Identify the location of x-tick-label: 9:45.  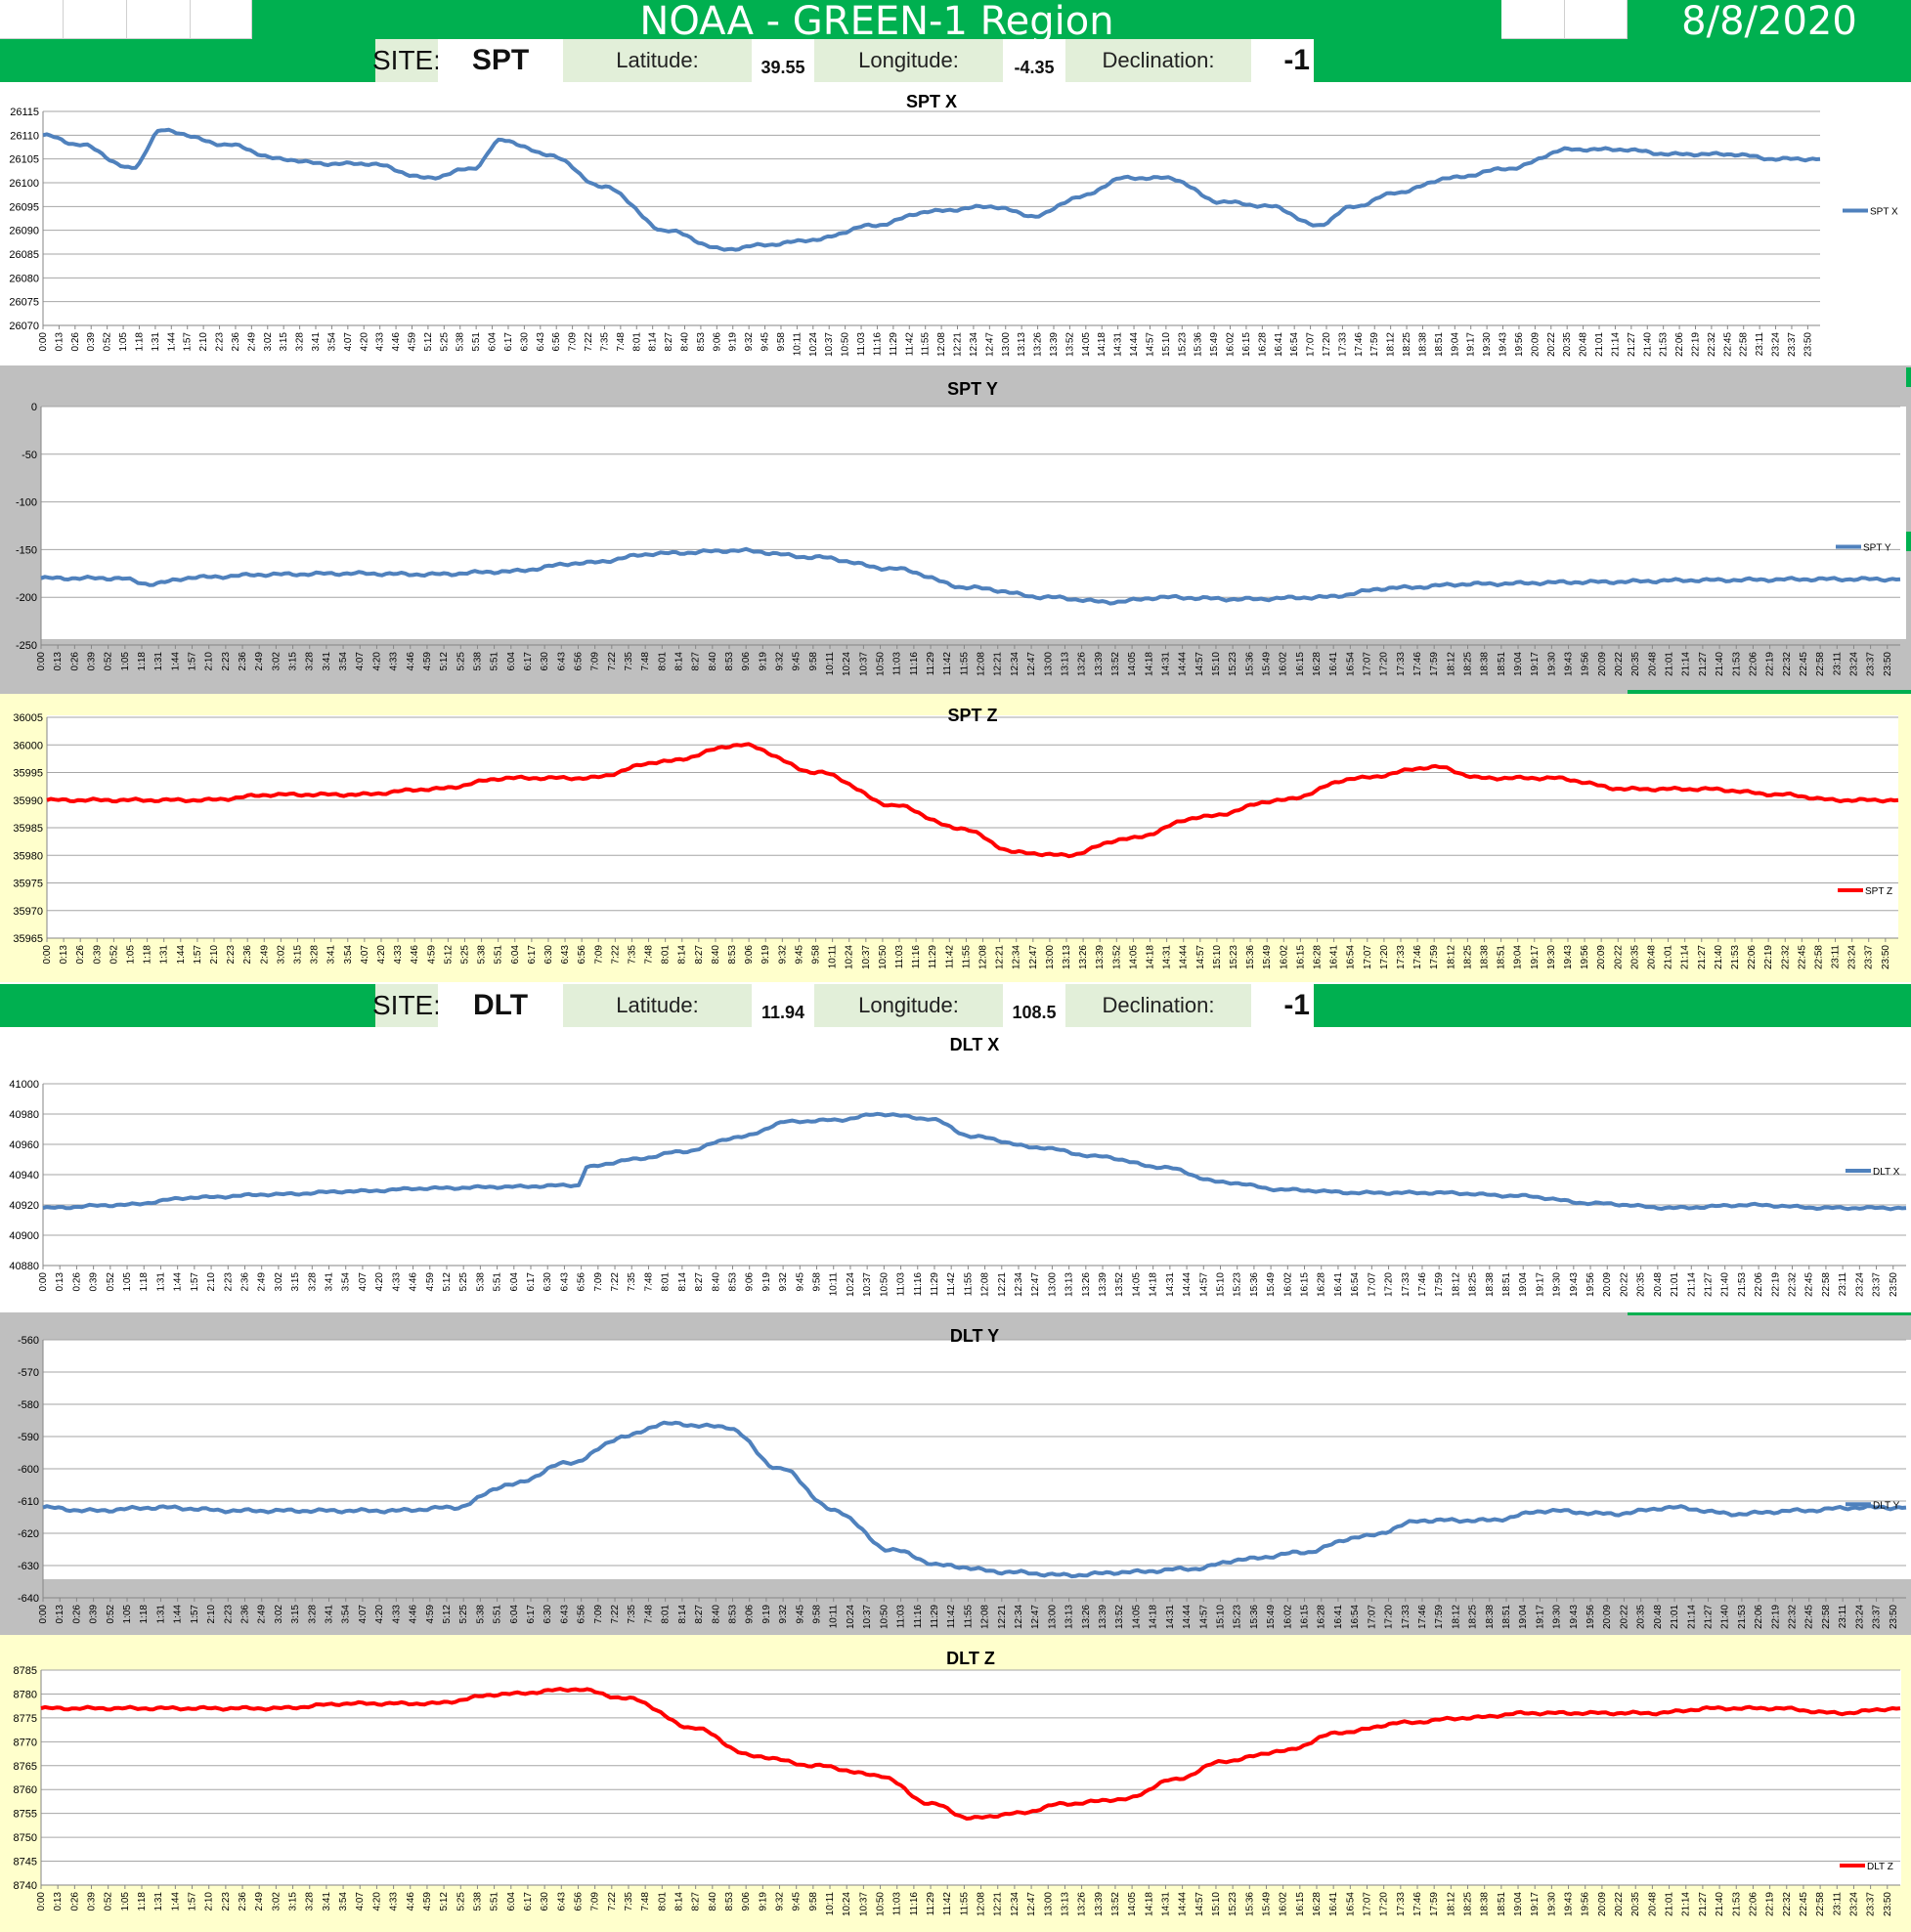
(766, 342).